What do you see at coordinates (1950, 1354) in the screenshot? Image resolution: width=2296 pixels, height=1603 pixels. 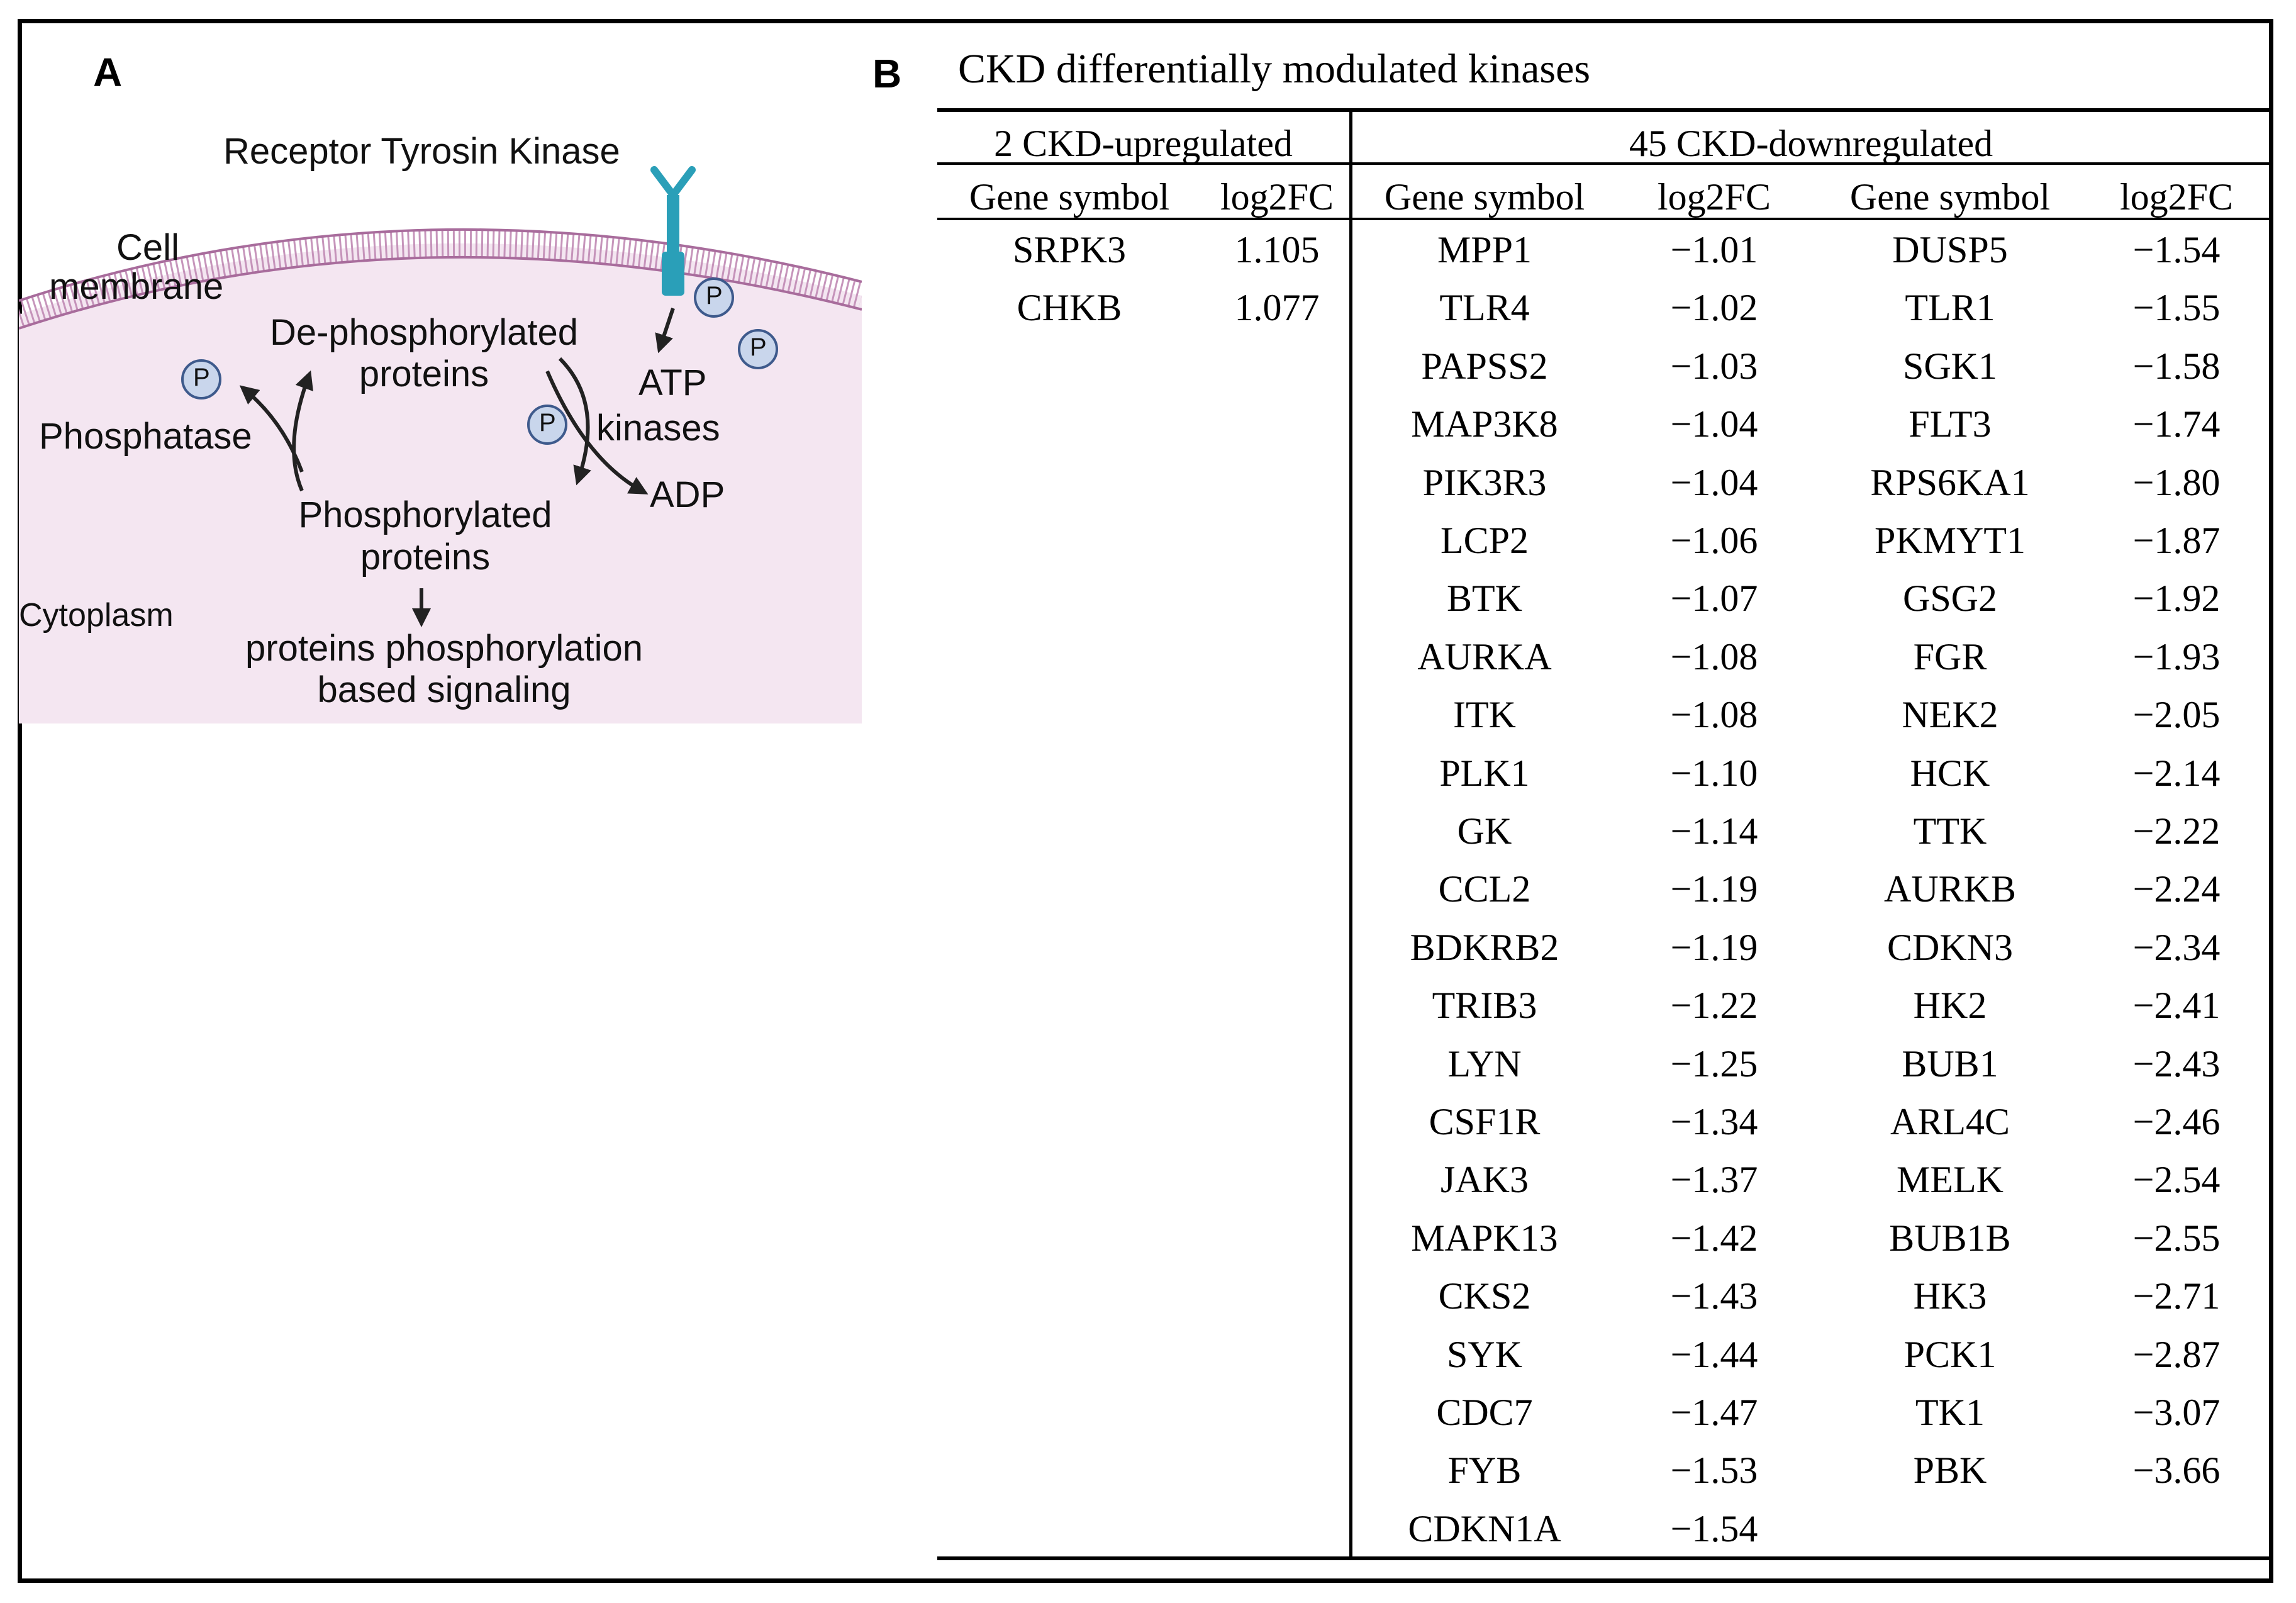 I see `gene-symbol-cell: PCK1` at bounding box center [1950, 1354].